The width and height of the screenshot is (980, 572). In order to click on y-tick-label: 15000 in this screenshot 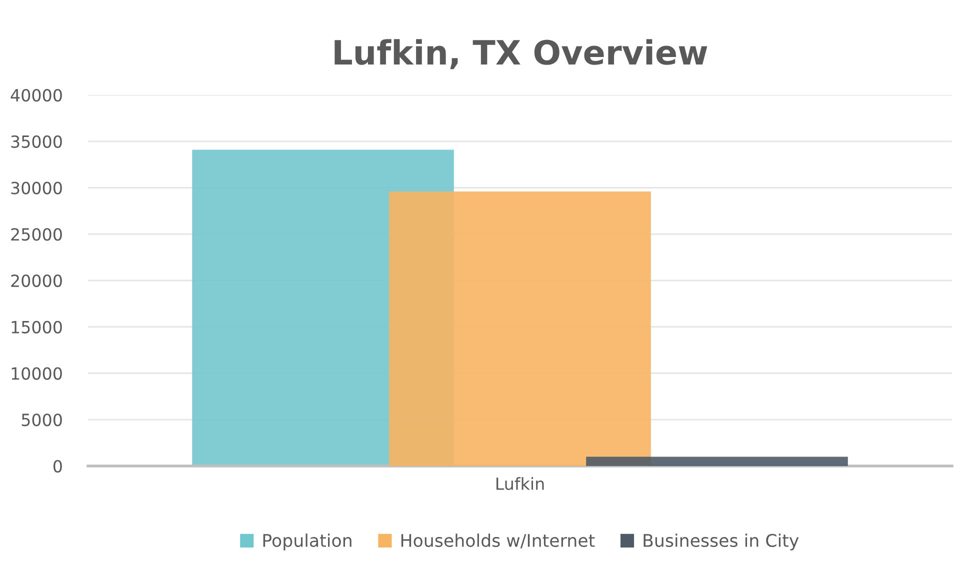, I will do `click(37, 327)`.